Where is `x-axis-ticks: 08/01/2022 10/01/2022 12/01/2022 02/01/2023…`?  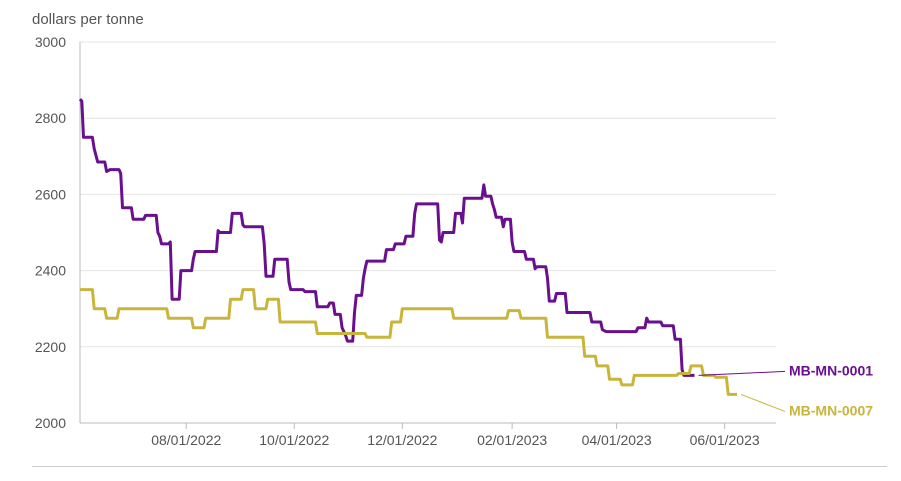
x-axis-ticks: 08/01/2022 10/01/2022 12/01/2022 02/01/2023… is located at coordinates (455, 435).